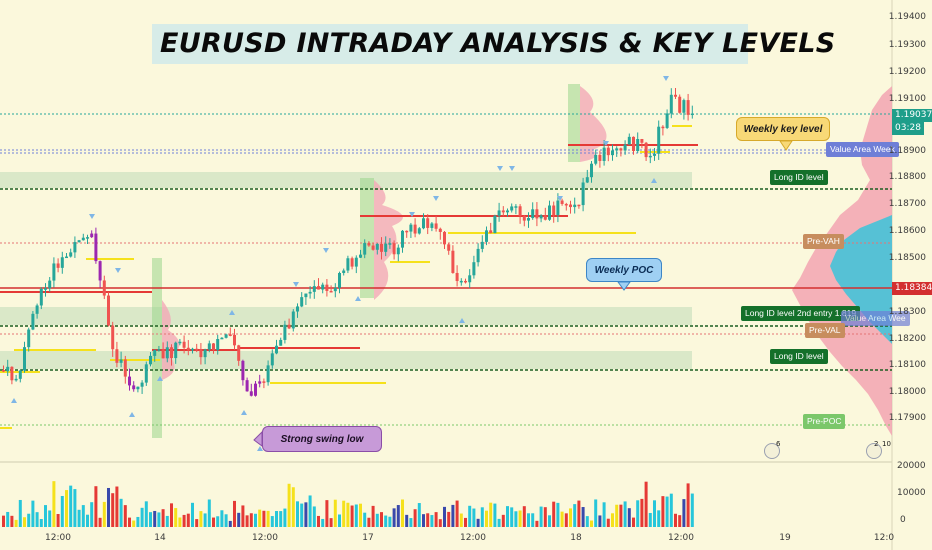 This screenshot has width=932, height=550. I want to click on weekly-key-level-callout: Weekly key level, so click(783, 129).